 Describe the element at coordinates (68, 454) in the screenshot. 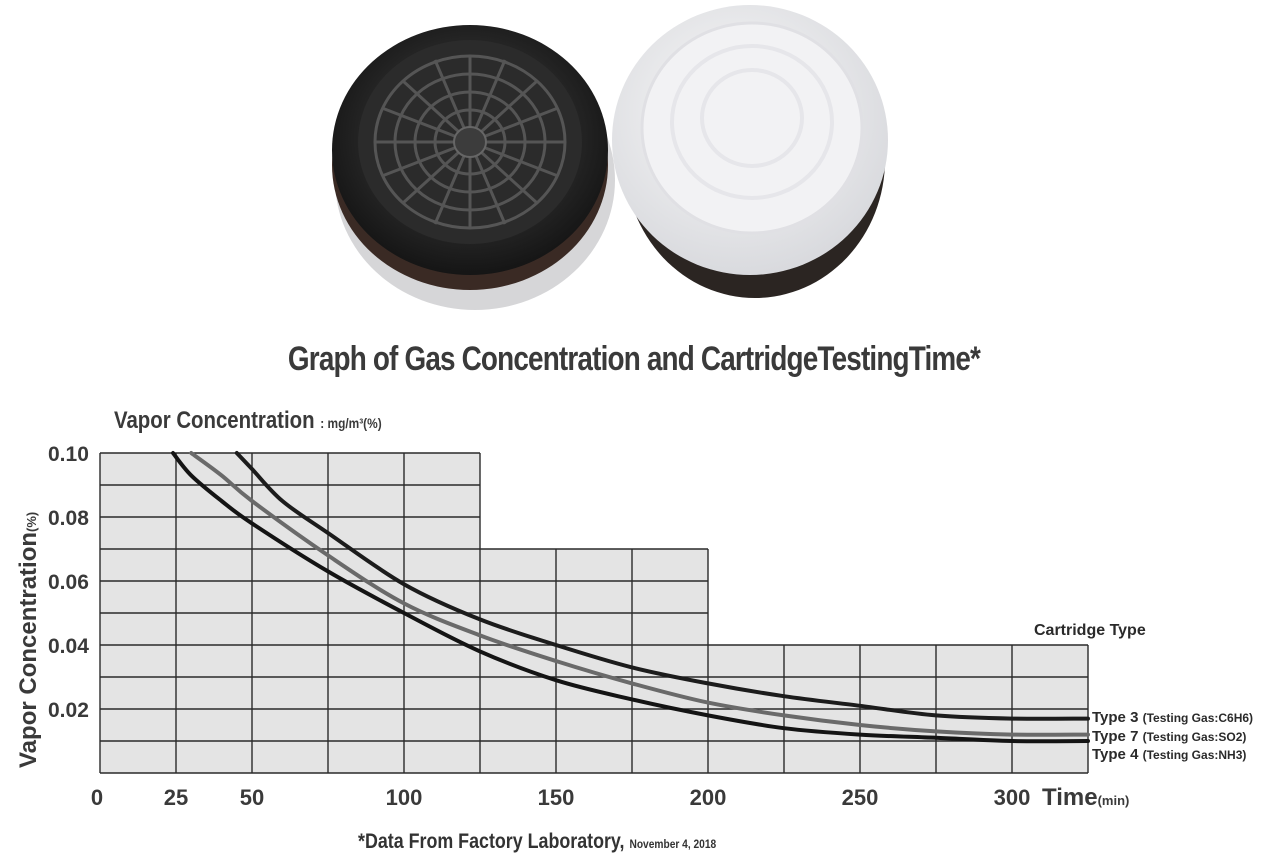

I see `y-tick-label: 0.10` at that location.